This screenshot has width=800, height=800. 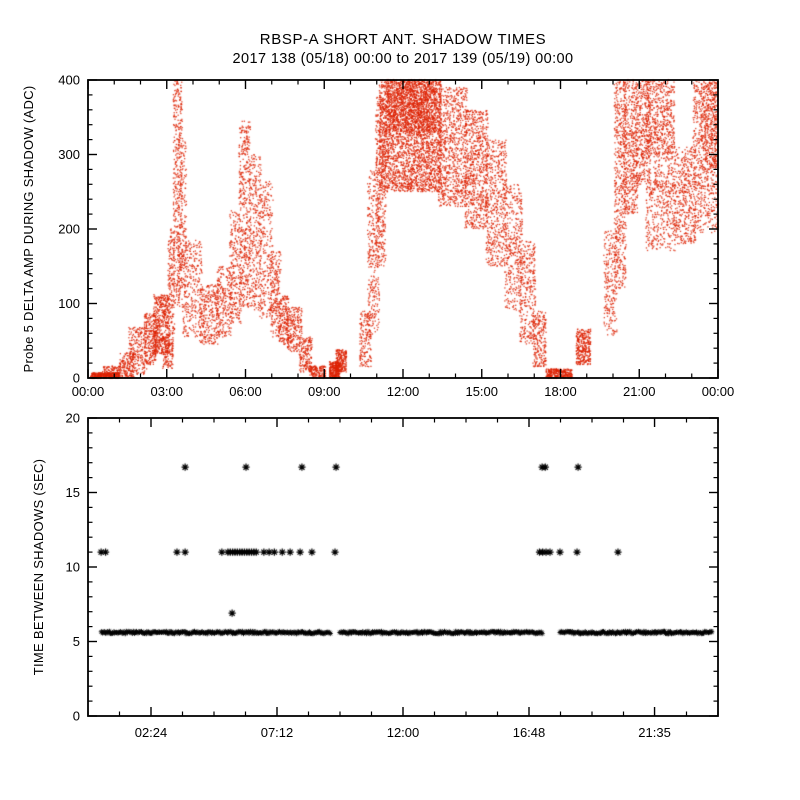 I want to click on svg-text: 18:00, so click(x=560, y=391).